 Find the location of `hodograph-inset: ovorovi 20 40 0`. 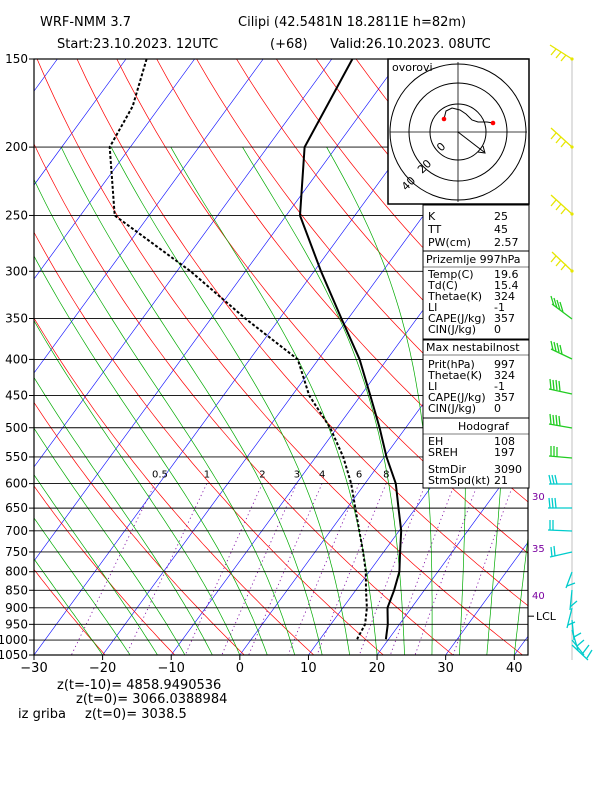

hodograph-inset: ovorovi 20 40 0 is located at coordinates (458, 131).